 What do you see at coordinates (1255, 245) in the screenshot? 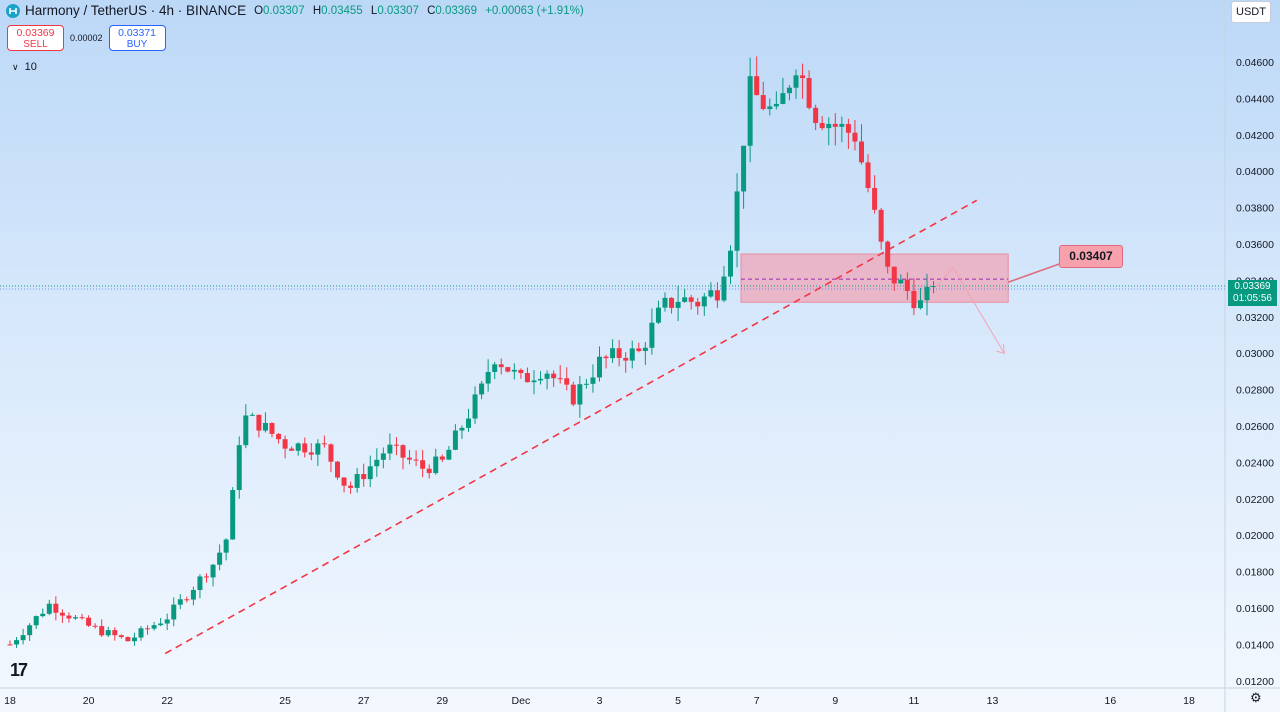
I see `price-axis-tick: 0.03600` at bounding box center [1255, 245].